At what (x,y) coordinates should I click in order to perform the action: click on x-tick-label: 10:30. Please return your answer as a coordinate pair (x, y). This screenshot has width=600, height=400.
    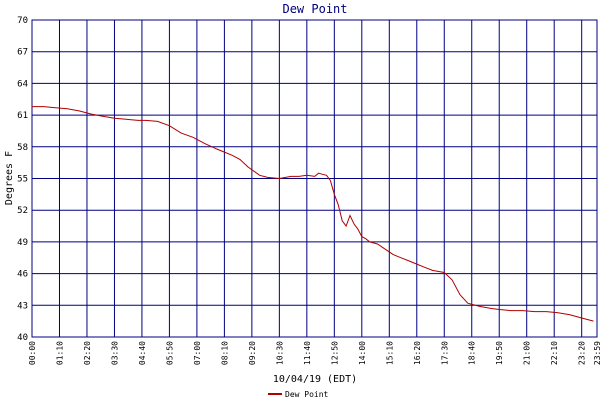
    Looking at the image, I should click on (279, 353).